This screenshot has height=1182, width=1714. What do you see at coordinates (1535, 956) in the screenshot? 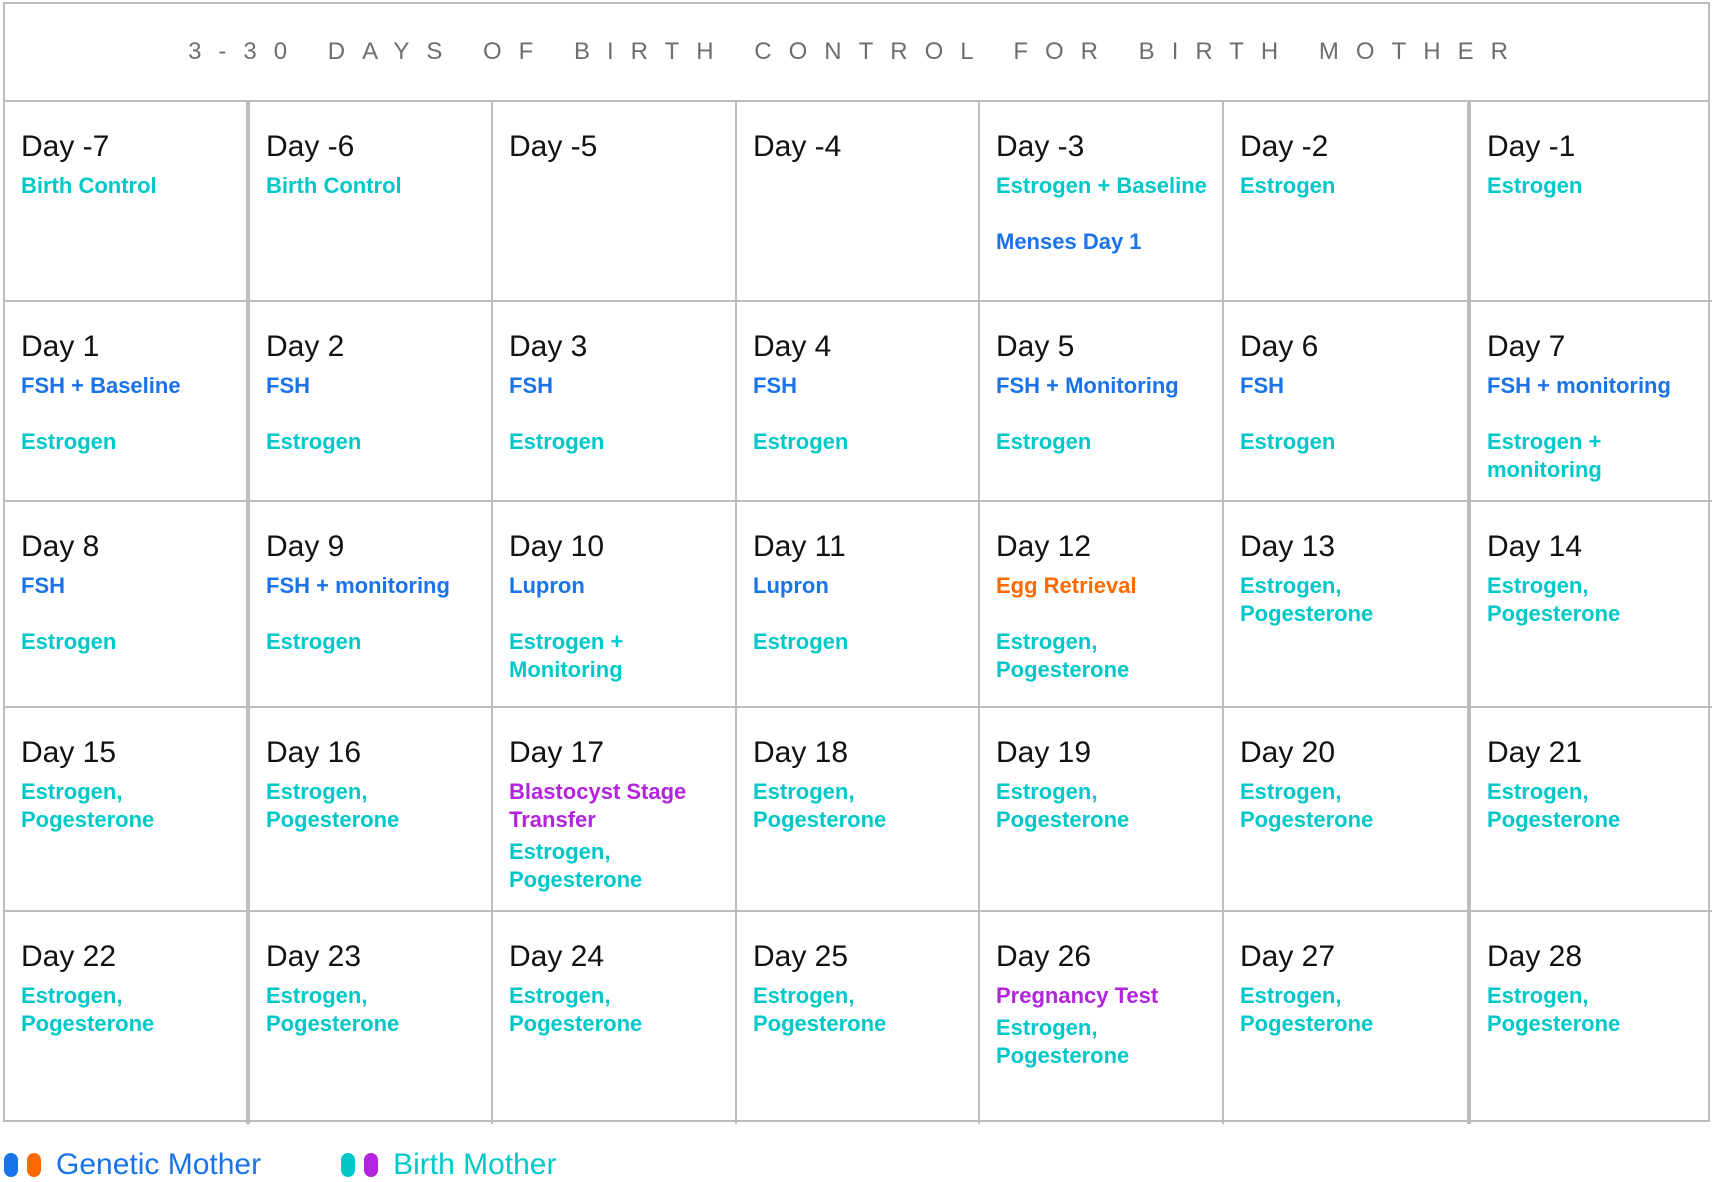
I see `day-label: Day 28` at bounding box center [1535, 956].